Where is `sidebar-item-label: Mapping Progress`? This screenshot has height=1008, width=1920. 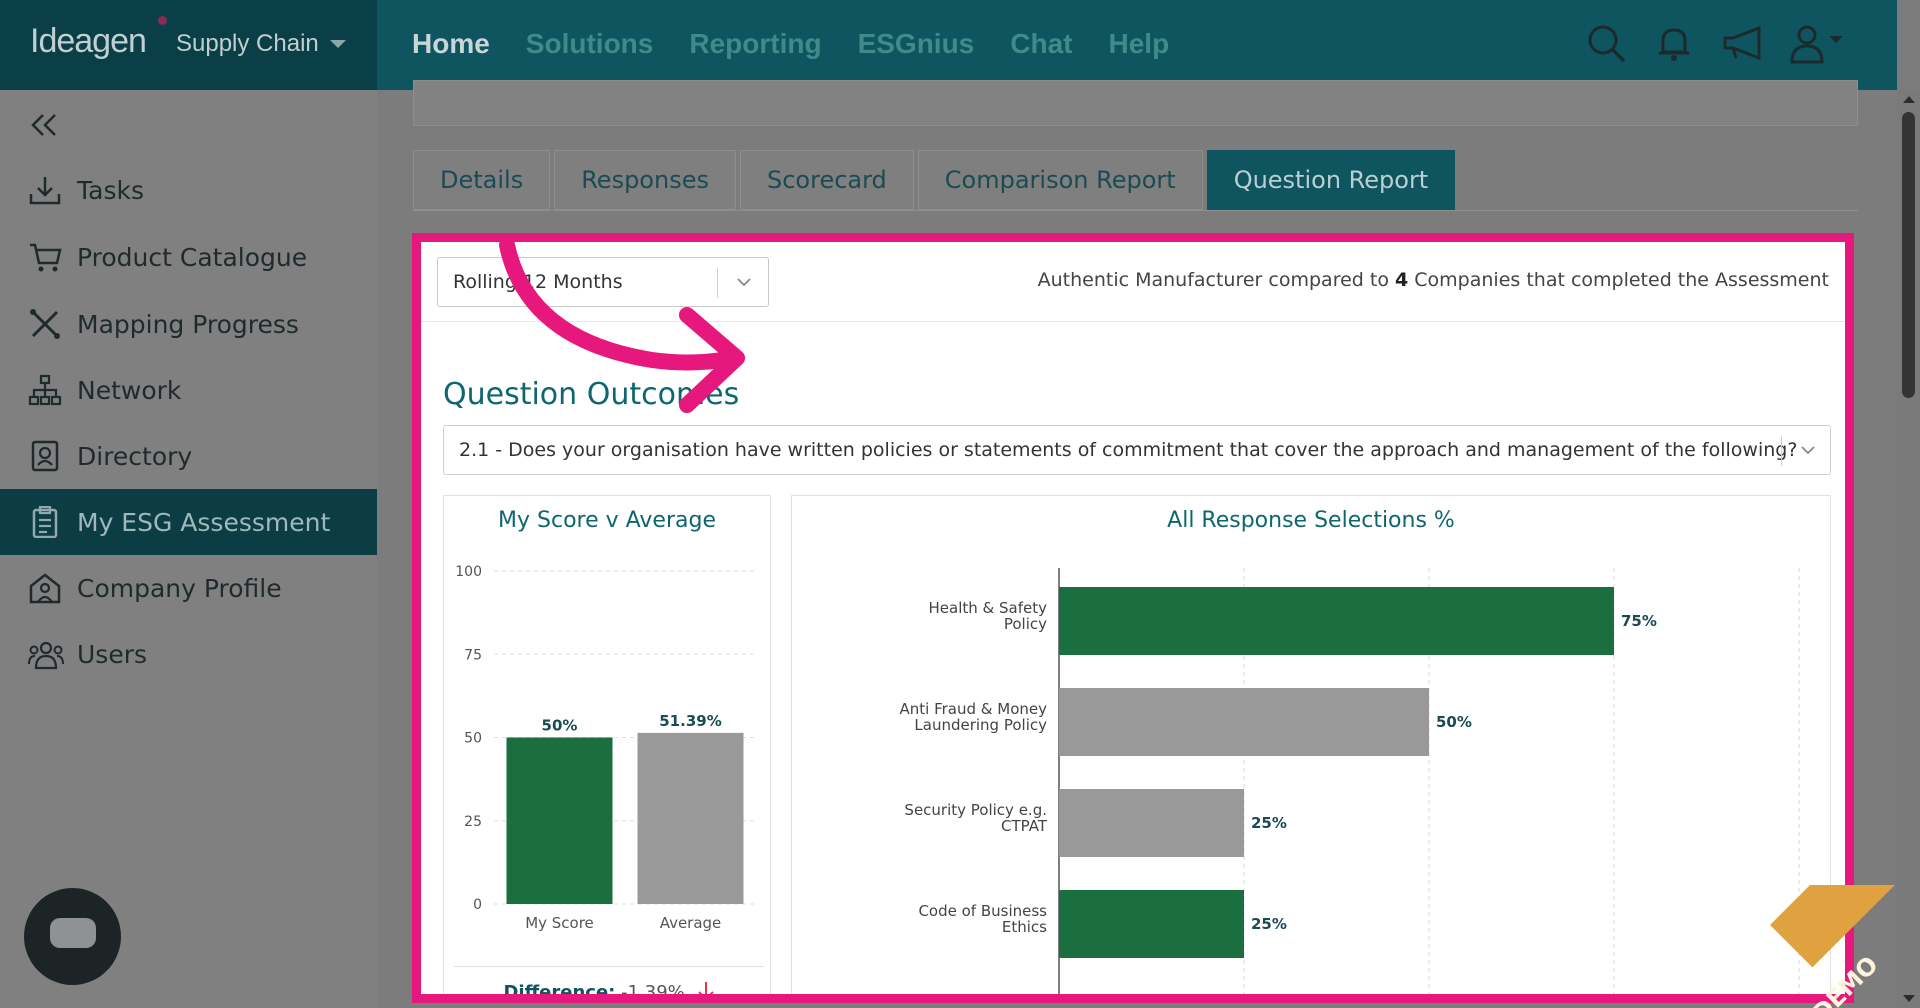
sidebar-item-label: Mapping Progress is located at coordinates (188, 324).